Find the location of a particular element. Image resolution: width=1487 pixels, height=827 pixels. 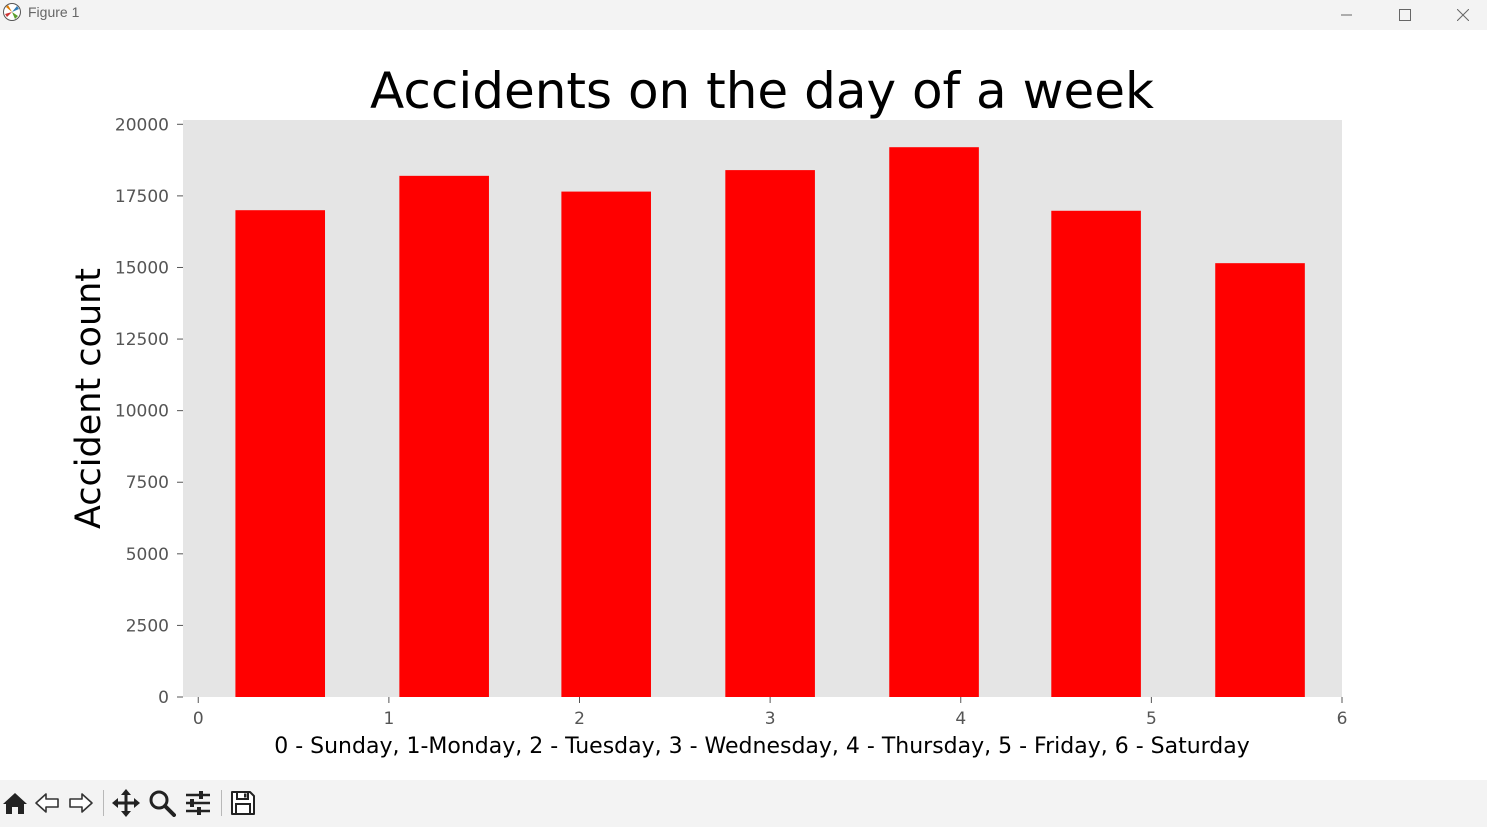

back-icon is located at coordinates (47, 803).